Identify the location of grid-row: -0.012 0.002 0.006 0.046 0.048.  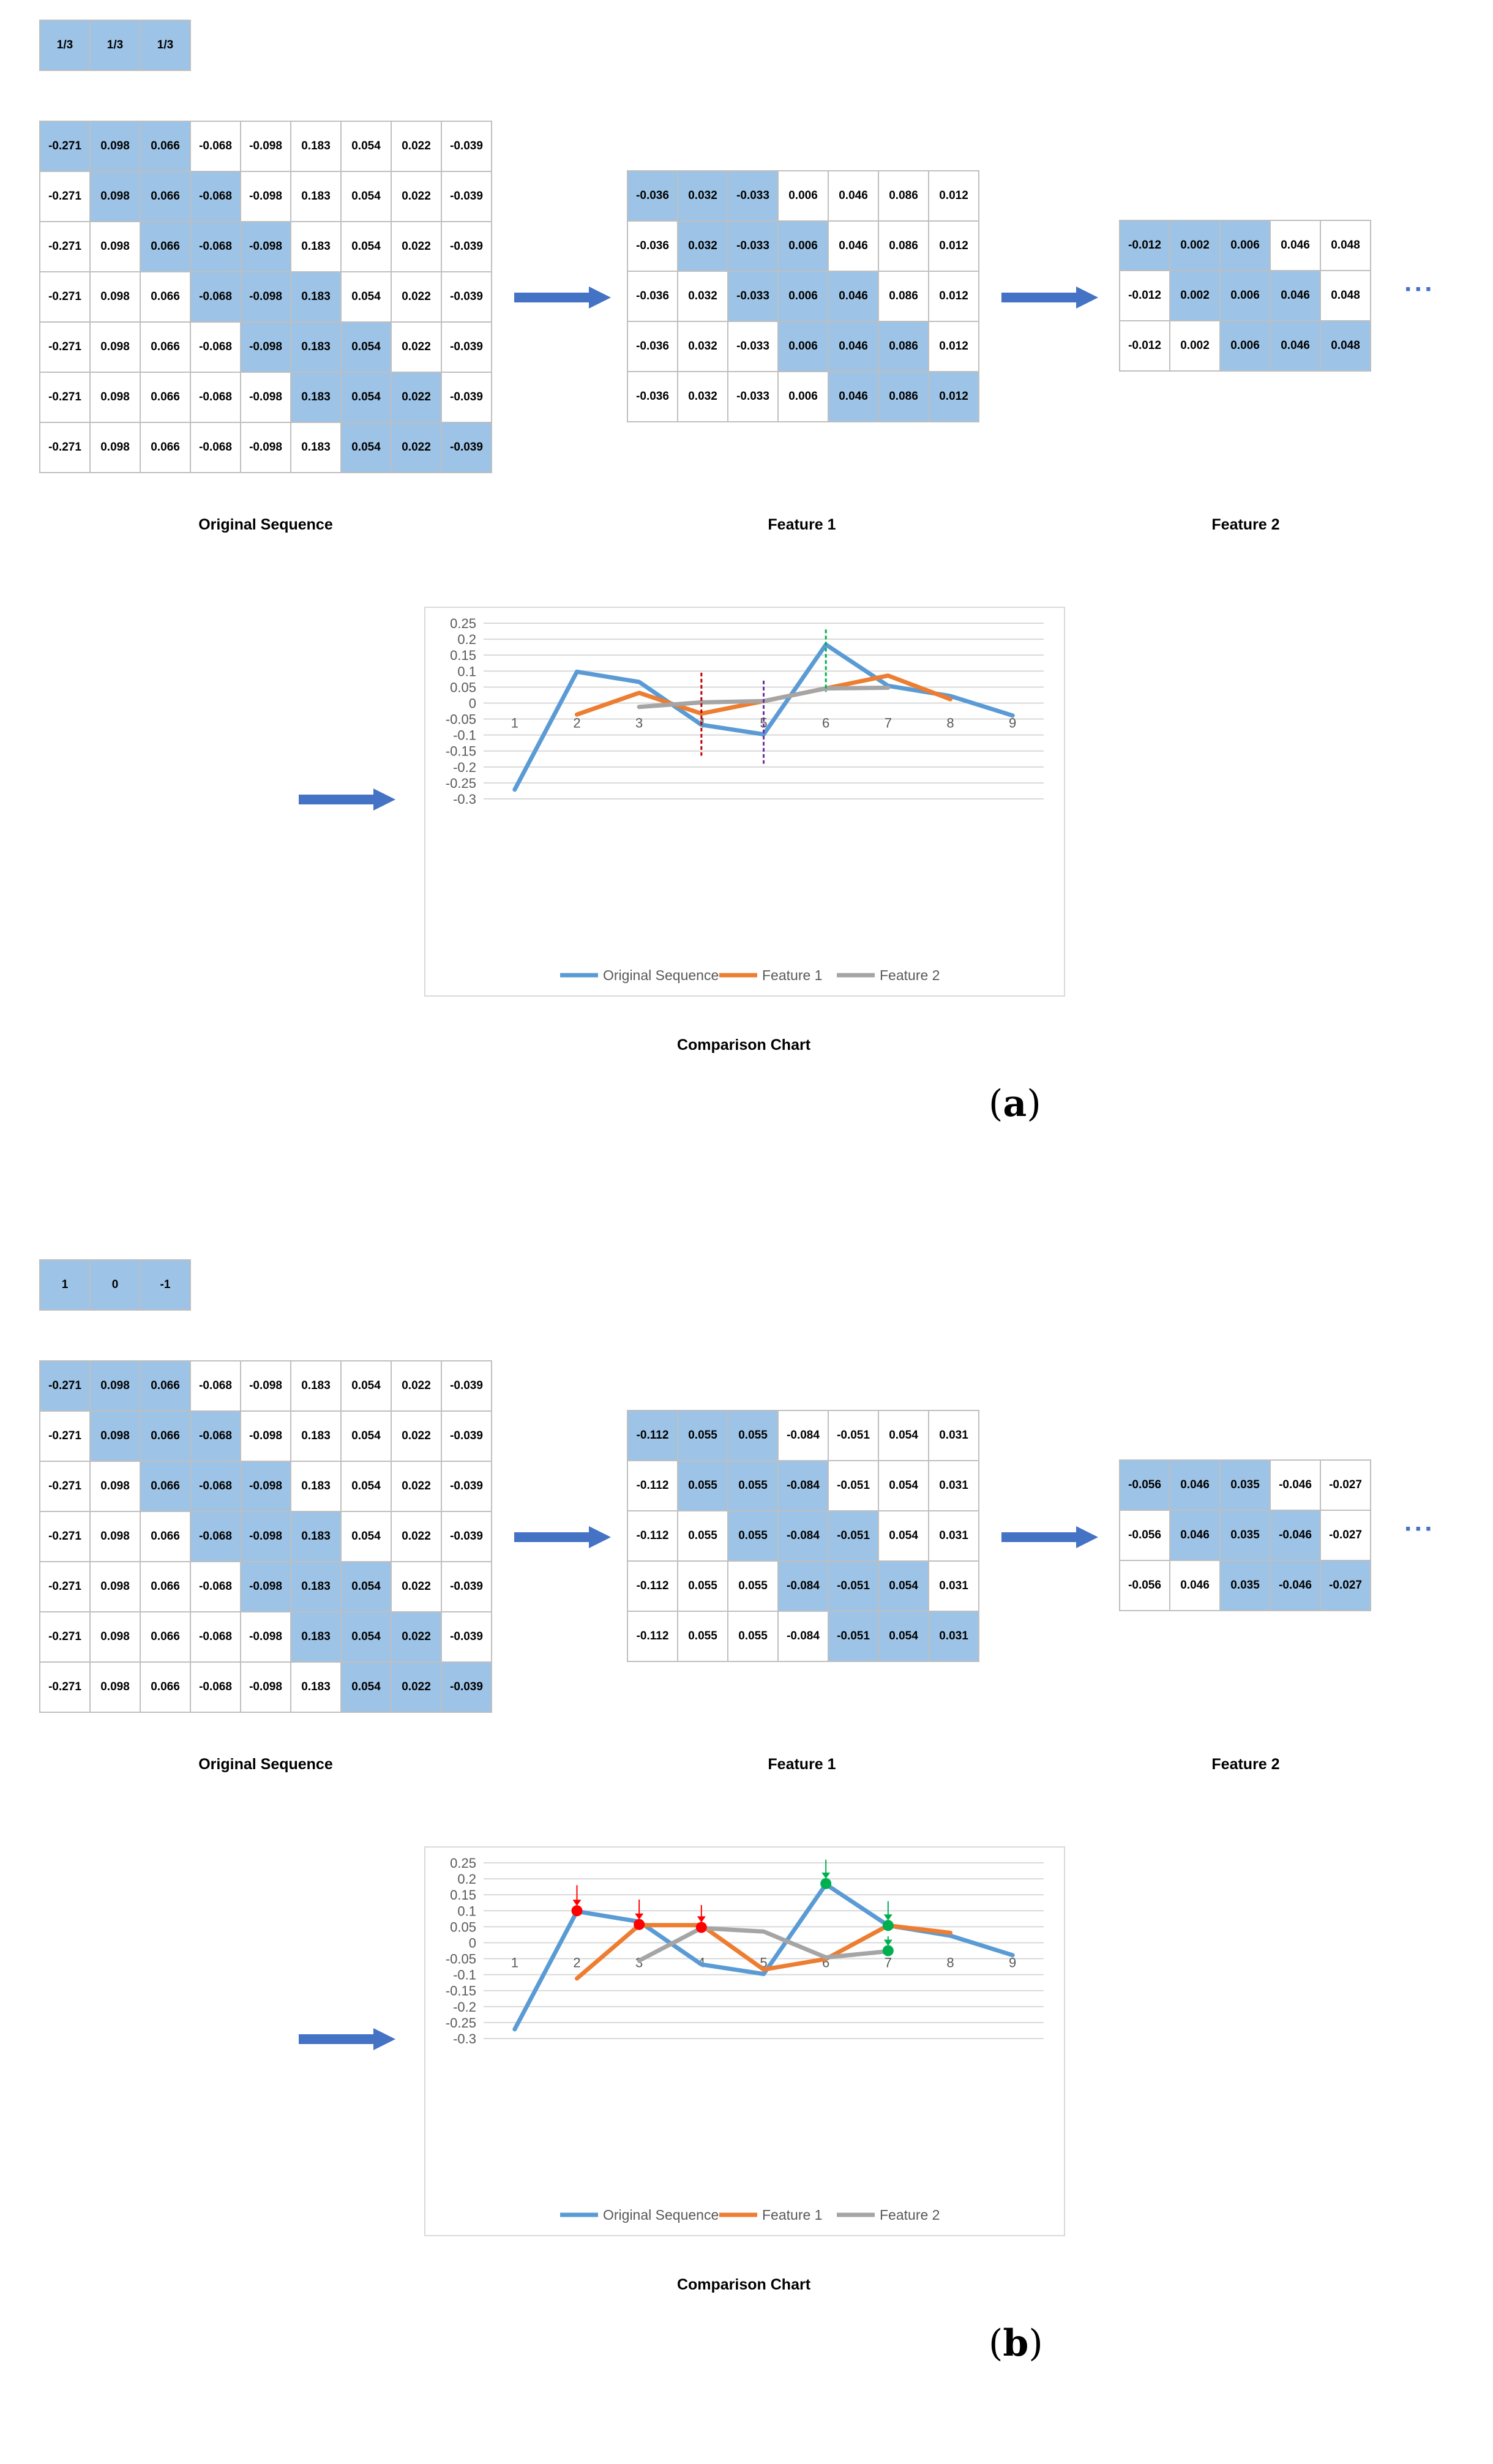
(1245, 245).